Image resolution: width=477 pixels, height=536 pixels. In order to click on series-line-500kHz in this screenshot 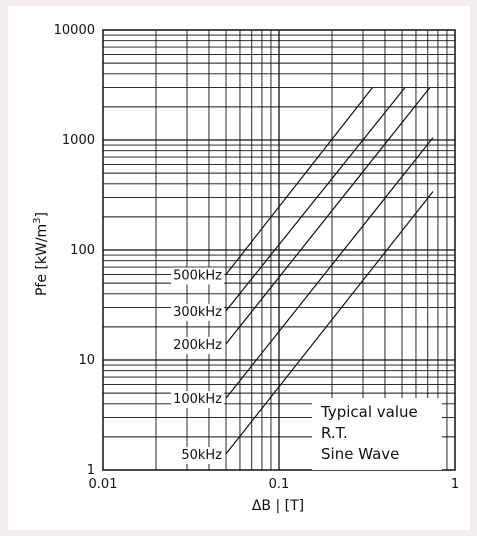, I will do `click(299, 181)`.